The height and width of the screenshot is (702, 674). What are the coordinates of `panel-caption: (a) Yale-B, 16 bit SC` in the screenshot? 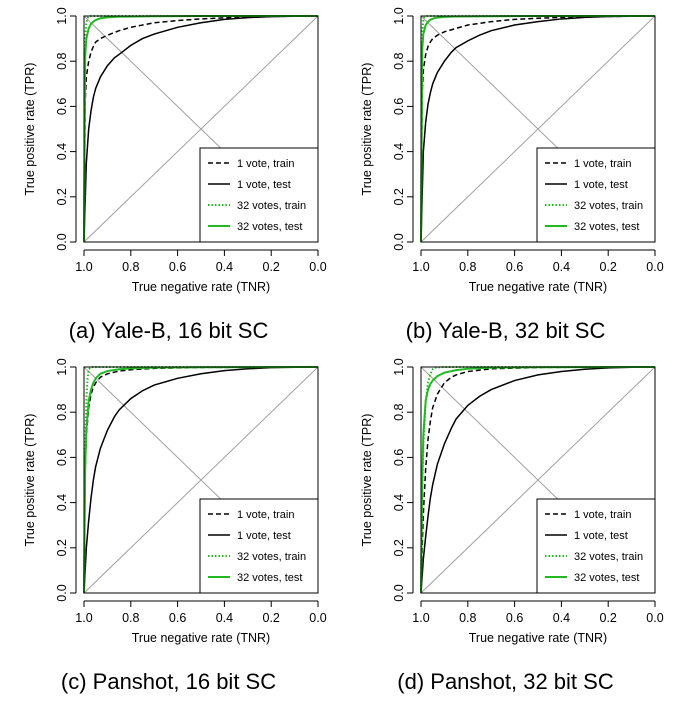 It's located at (168, 330).